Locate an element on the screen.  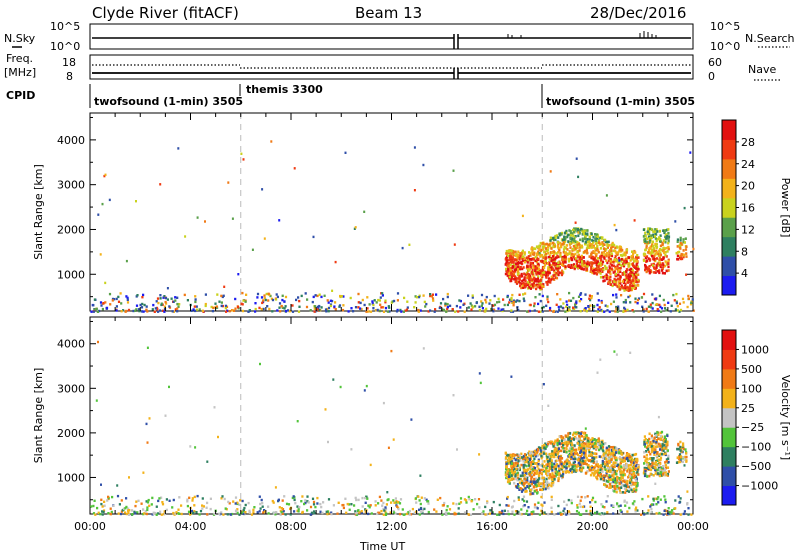
nsky-panel: N.Sky 10^5 10^0 10^5 10^0 N.Search is located at coordinates (399, 36).